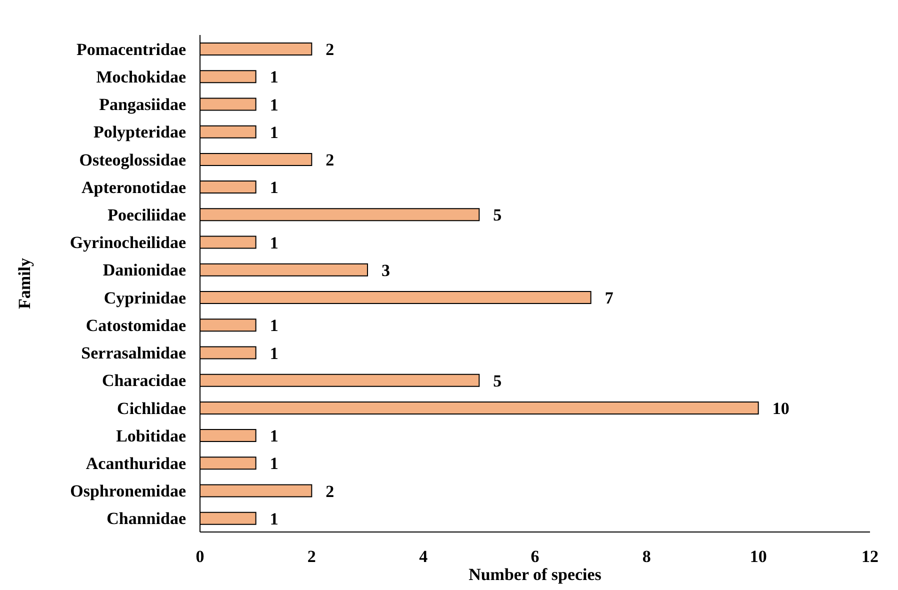 The image size is (898, 590). I want to click on data-label: 7, so click(609, 298).